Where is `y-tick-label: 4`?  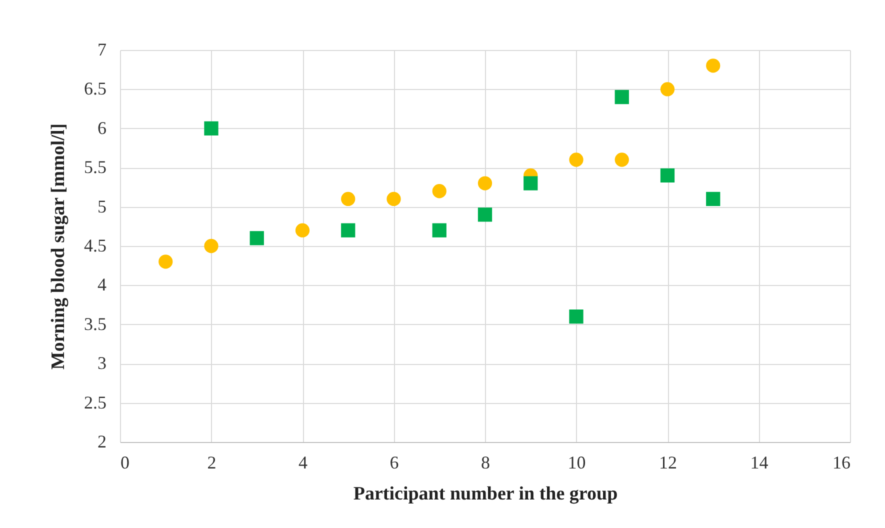
y-tick-label: 4 is located at coordinates (102, 284).